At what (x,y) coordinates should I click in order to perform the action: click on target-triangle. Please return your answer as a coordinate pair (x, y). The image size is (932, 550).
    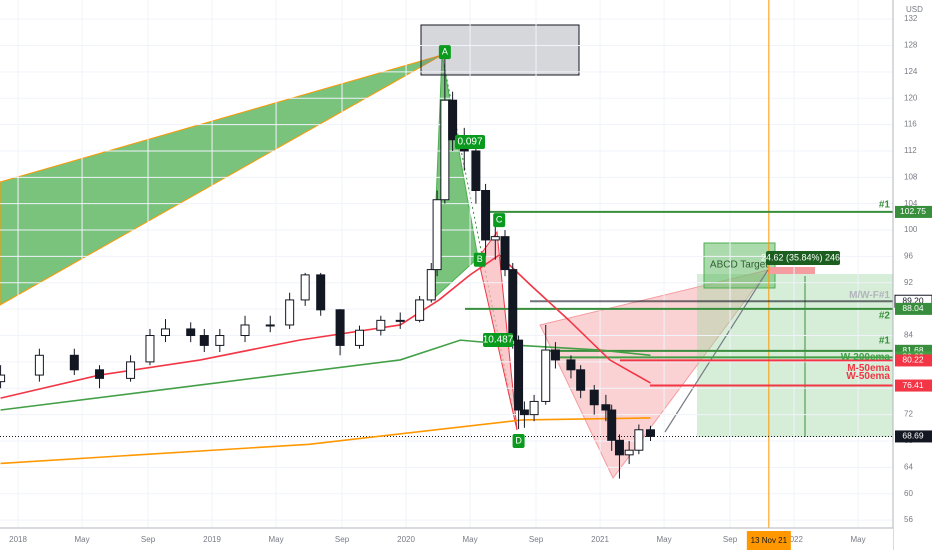
    Looking at the image, I should click on (654, 374).